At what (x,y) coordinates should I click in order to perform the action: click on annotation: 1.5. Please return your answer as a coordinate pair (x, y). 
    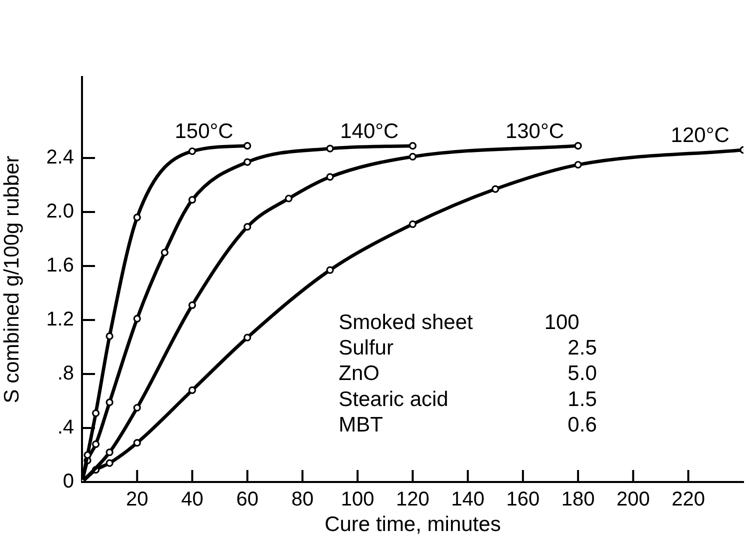
    Looking at the image, I should click on (582, 399).